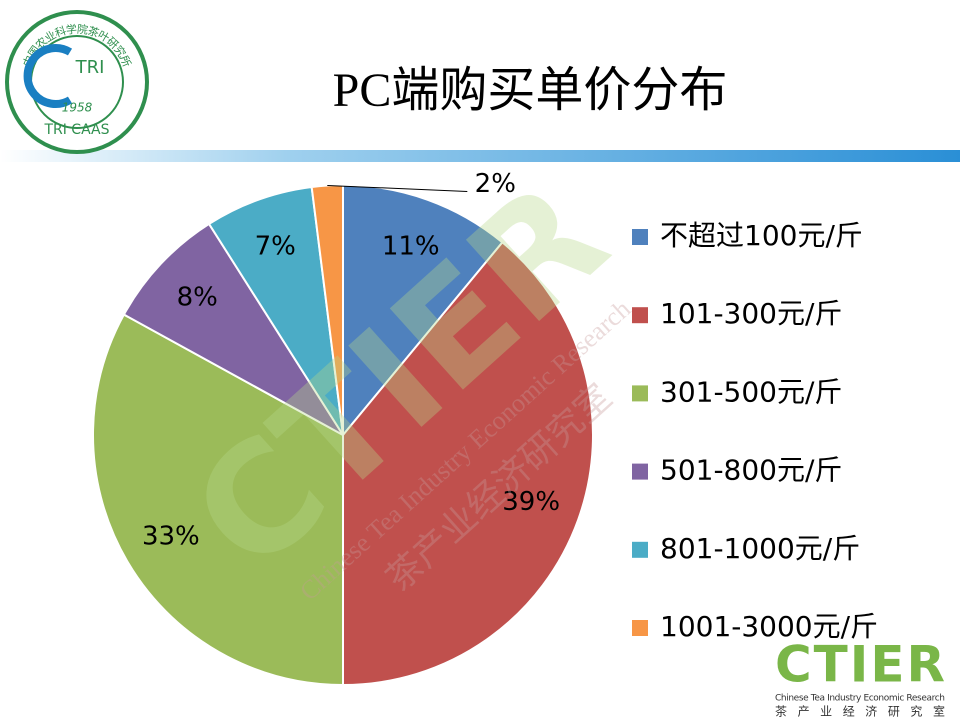 This screenshot has width=960, height=720. Describe the element at coordinates (860, 665) in the screenshot. I see `logo-name: CTIER` at that location.